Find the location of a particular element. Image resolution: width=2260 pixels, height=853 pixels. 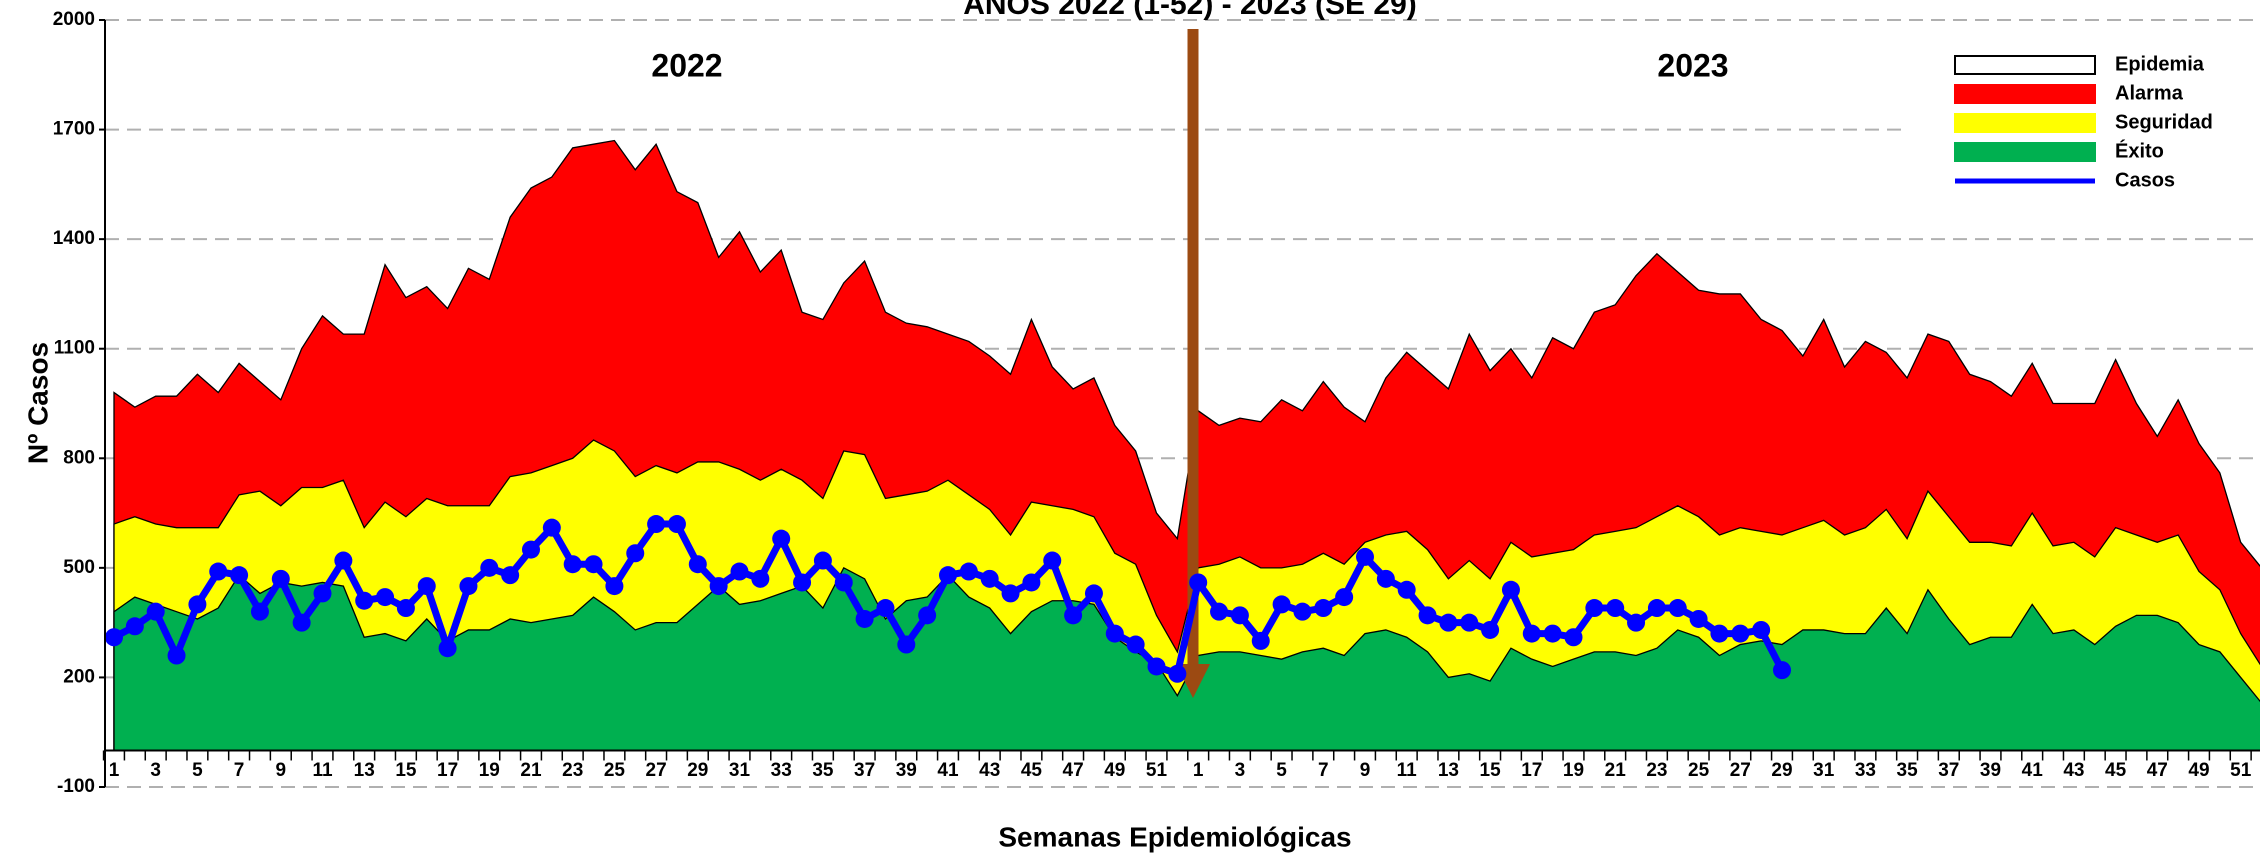

x-tick-label: 1 is located at coordinates (114, 770).